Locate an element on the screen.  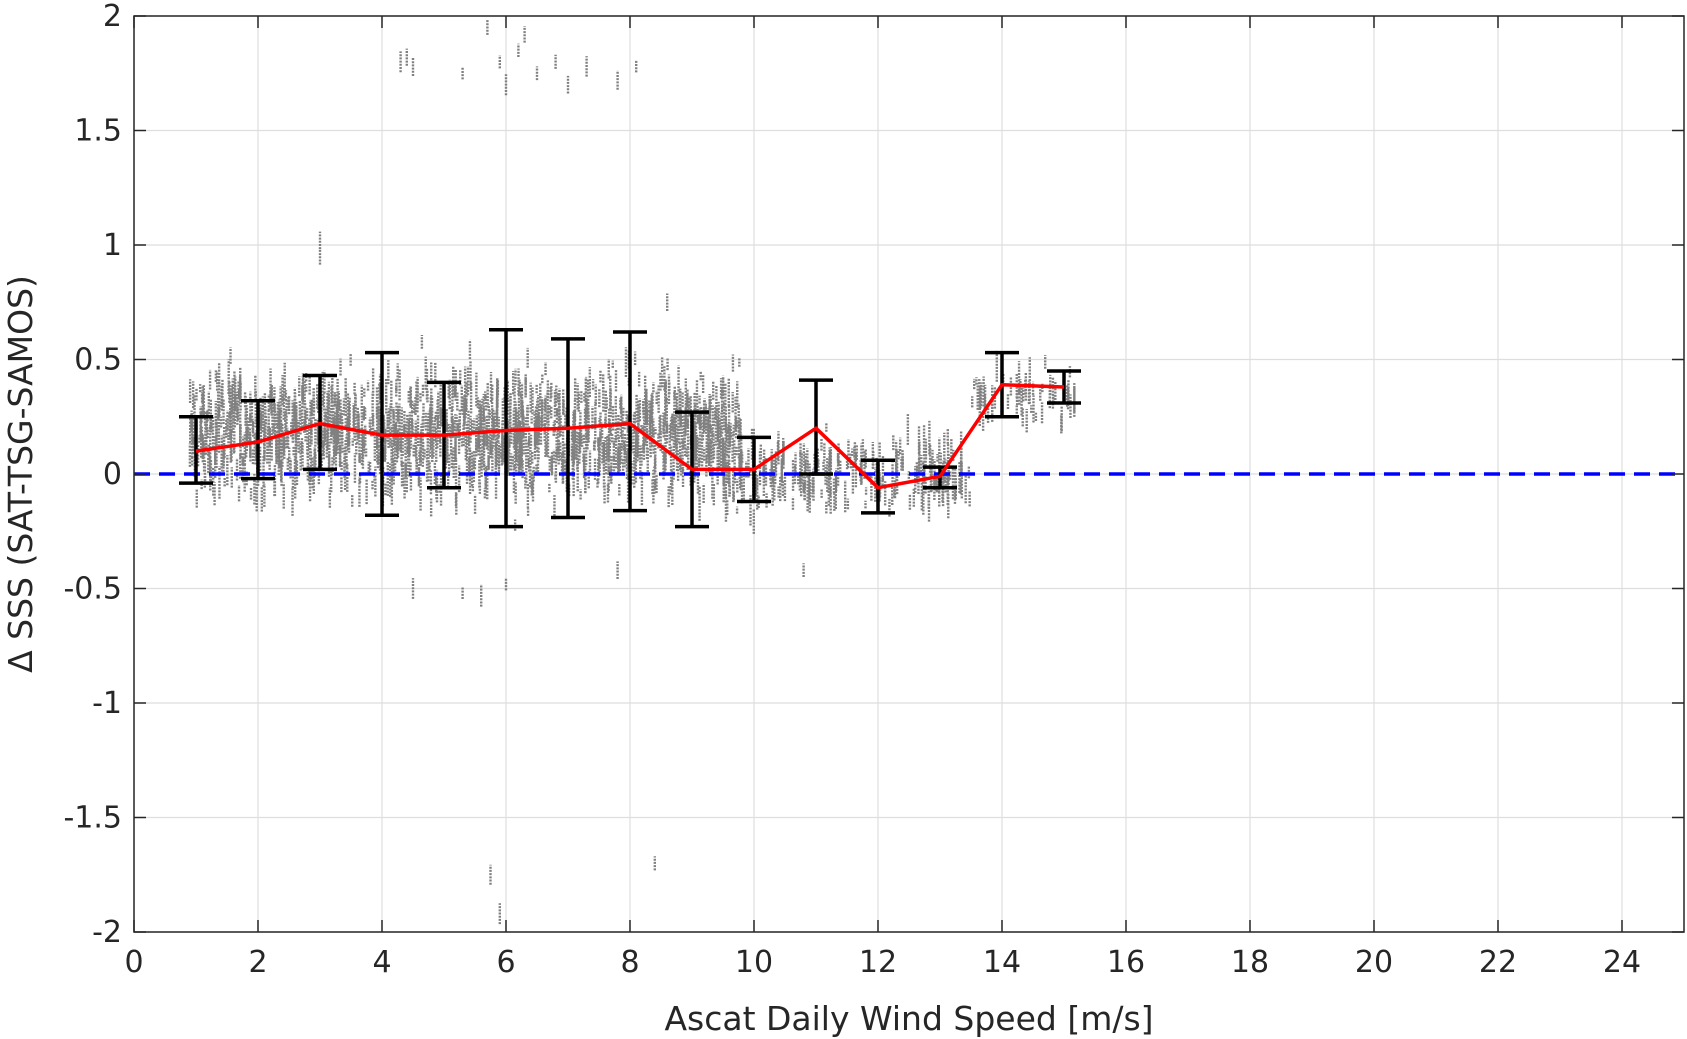
x-tick-label: 14 is located at coordinates (1002, 962).